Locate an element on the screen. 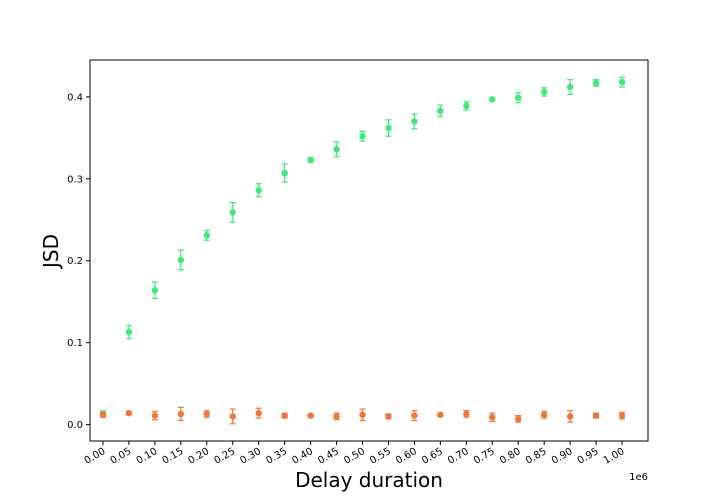 The height and width of the screenshot is (504, 720). x-axis-title: Delay duration is located at coordinates (369, 480).